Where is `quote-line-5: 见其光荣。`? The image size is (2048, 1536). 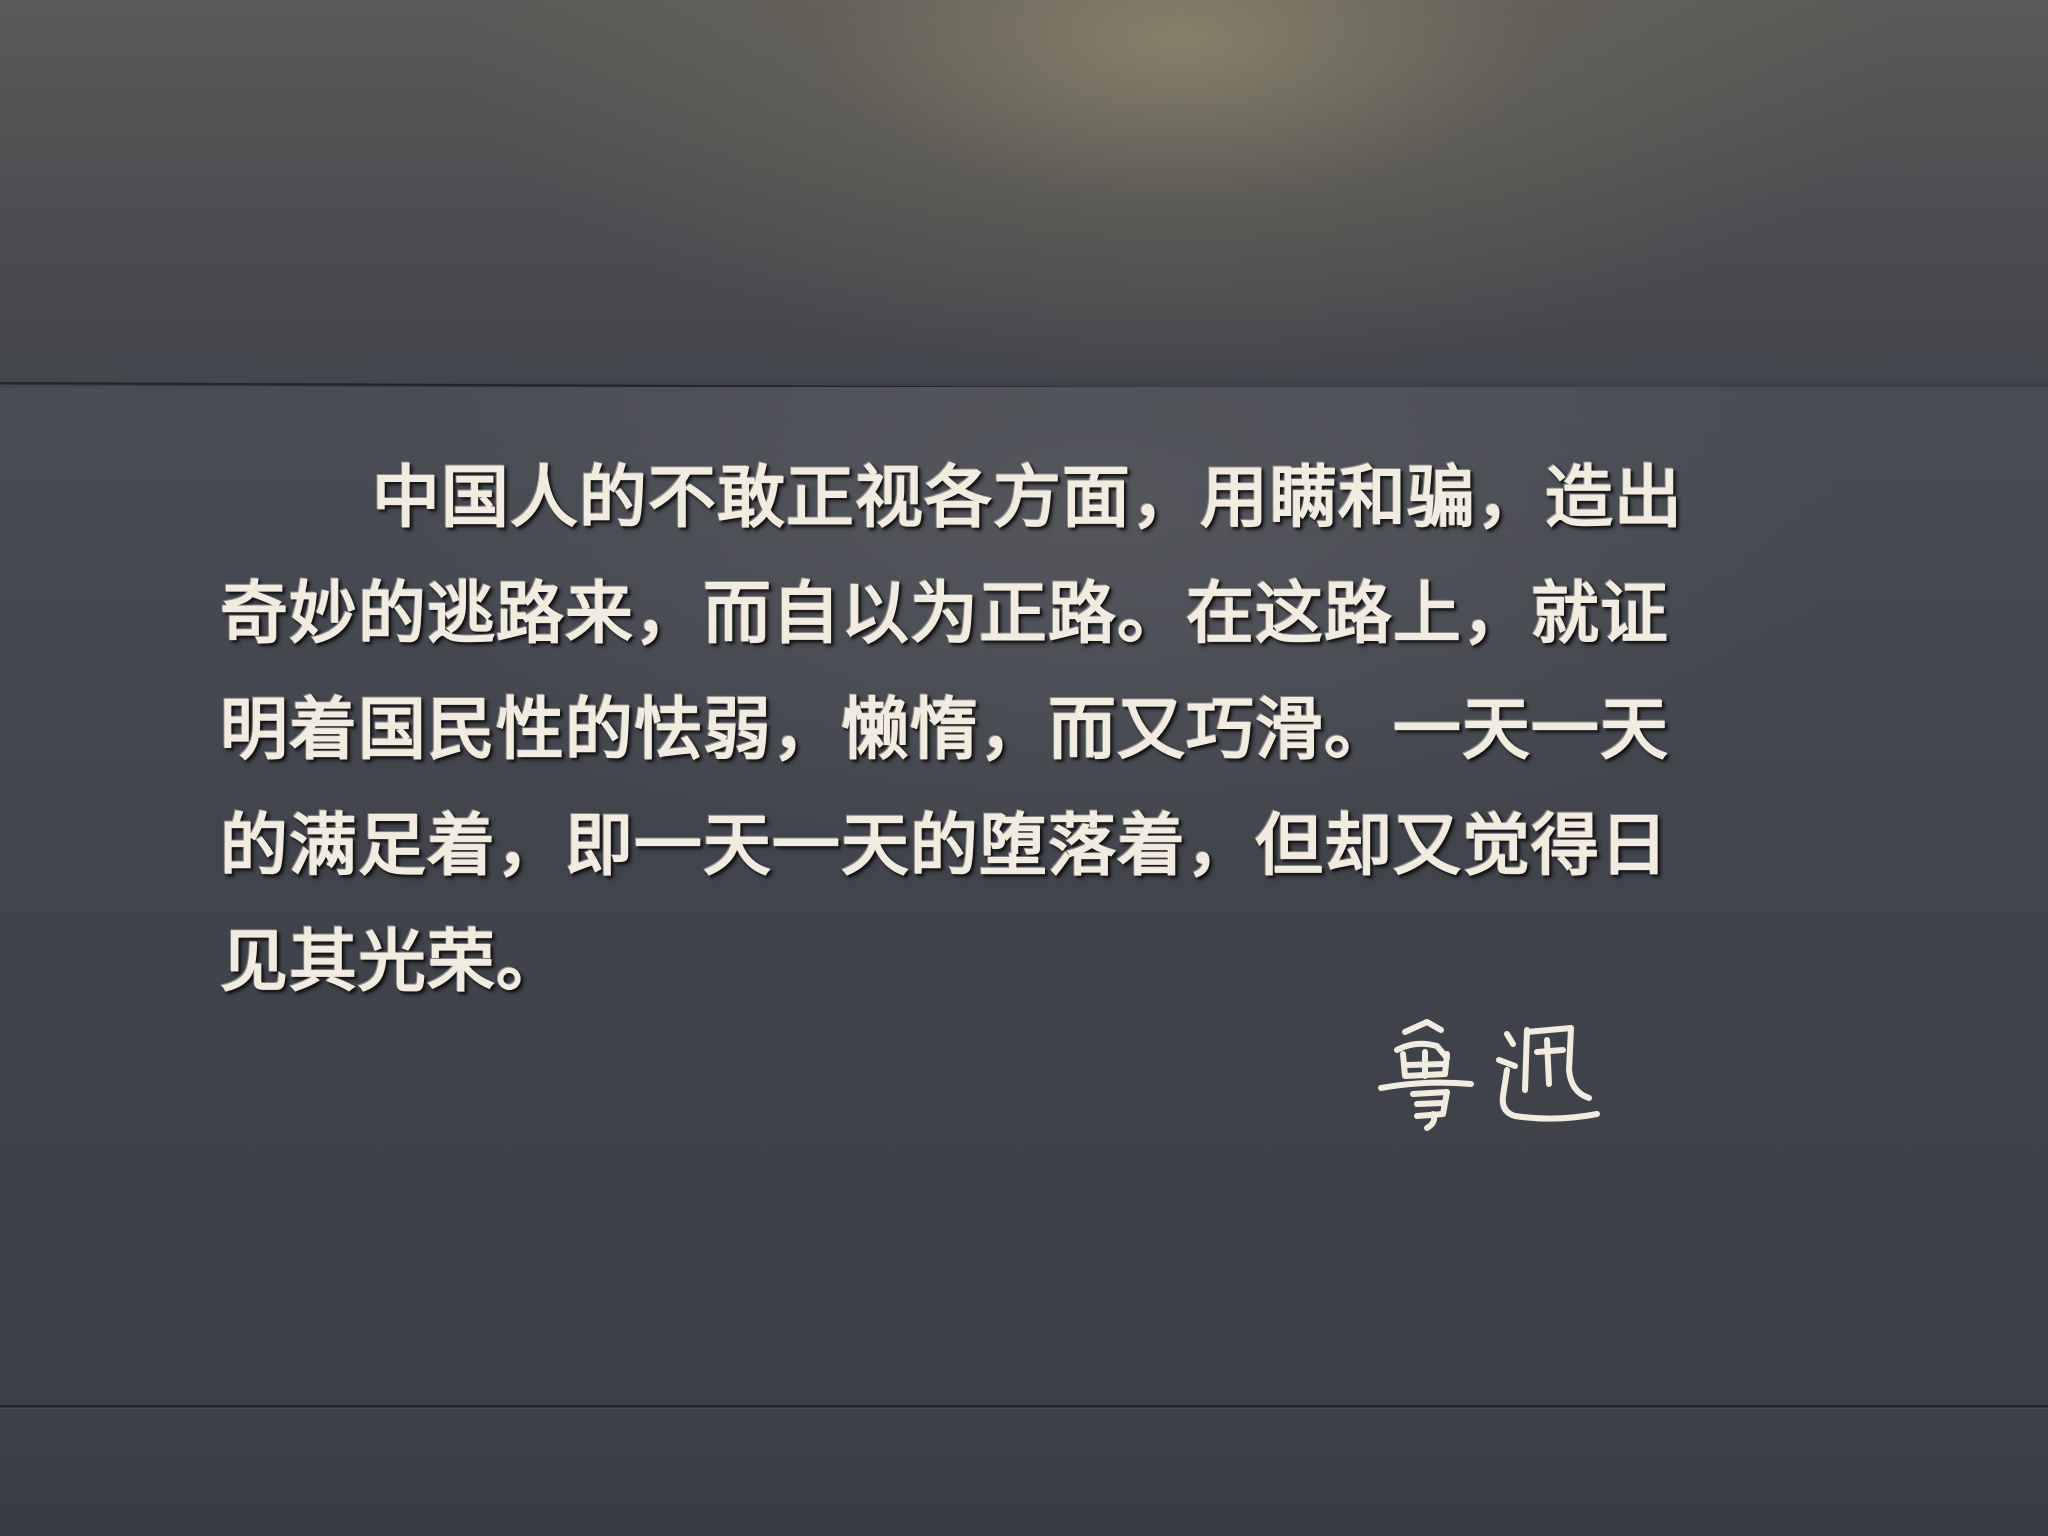
quote-line-5: 见其光荣。 is located at coordinates (393, 962).